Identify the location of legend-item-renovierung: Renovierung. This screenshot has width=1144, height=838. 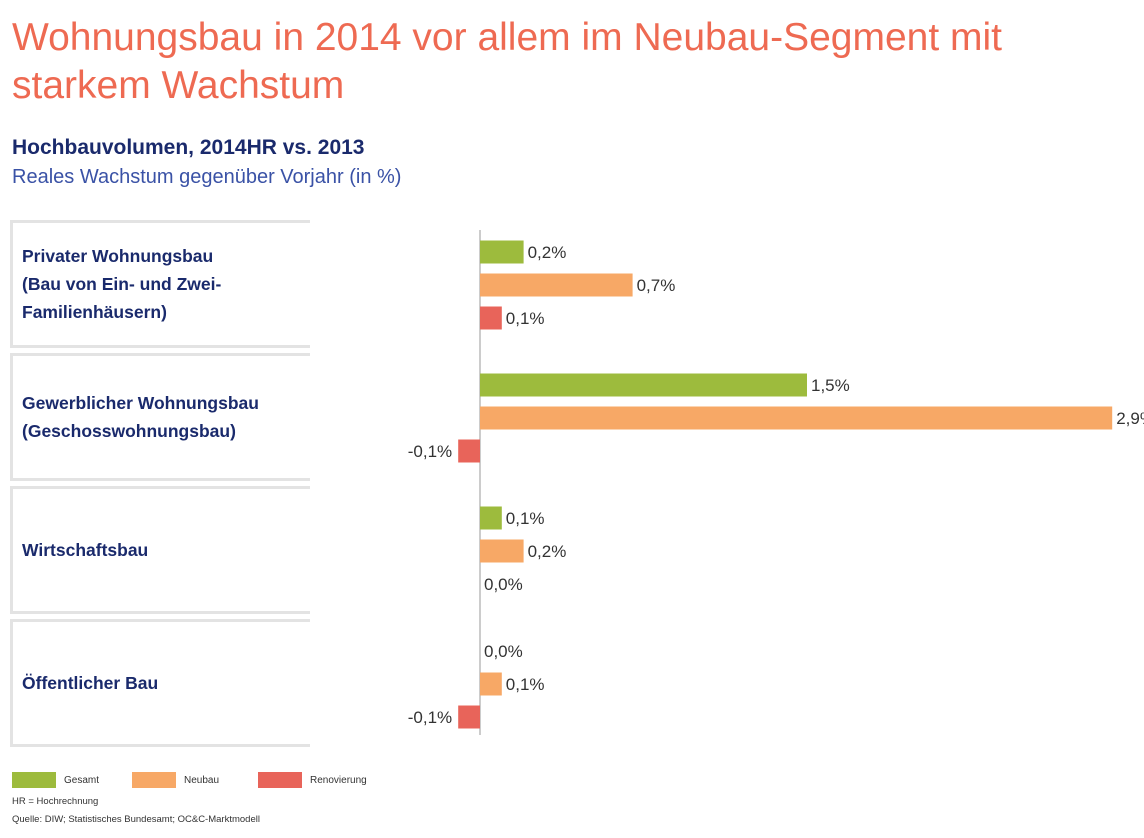
(312, 780).